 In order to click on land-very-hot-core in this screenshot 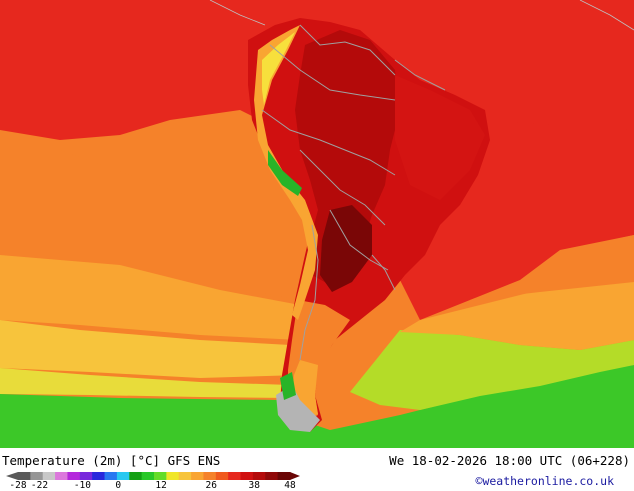, I will do `click(347, 157)`.